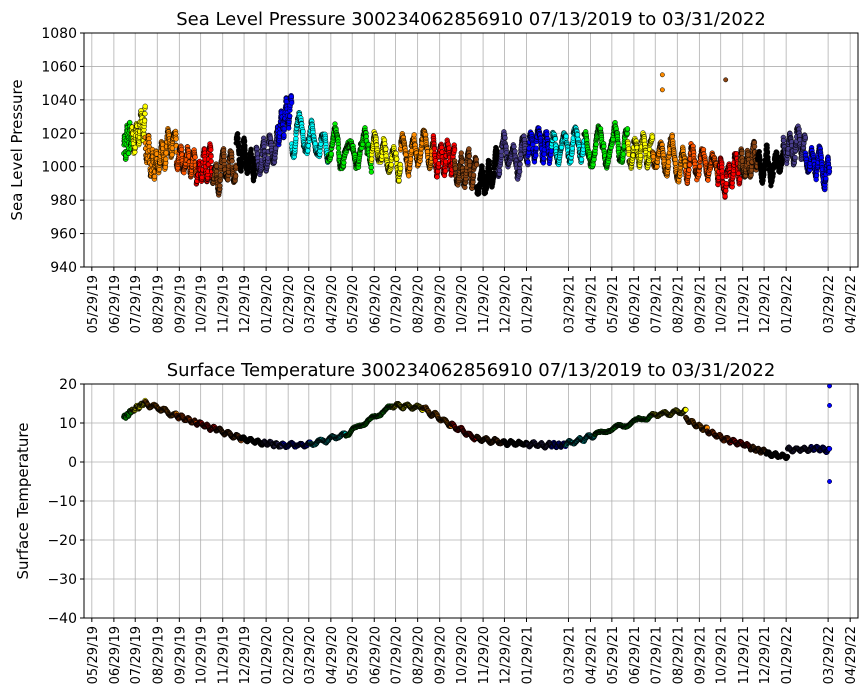 The width and height of the screenshot is (867, 700). Describe the element at coordinates (613, 304) in the screenshot. I see `x-tick-label: 05/29/21` at that location.